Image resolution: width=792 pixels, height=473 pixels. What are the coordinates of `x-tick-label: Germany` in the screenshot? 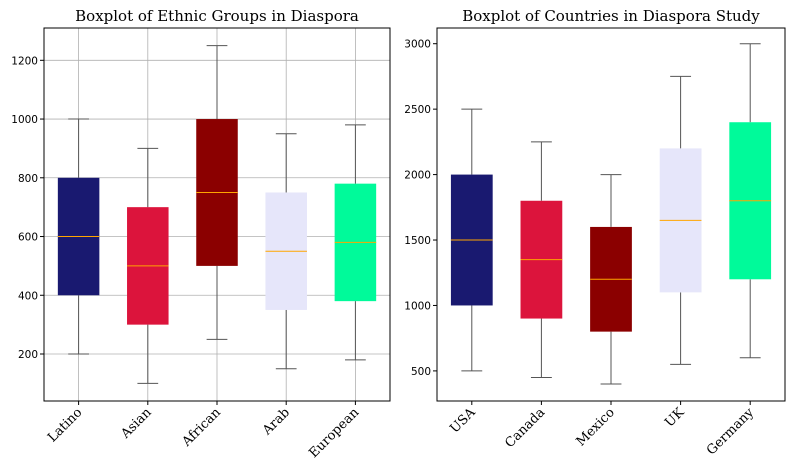 It's located at (731, 432).